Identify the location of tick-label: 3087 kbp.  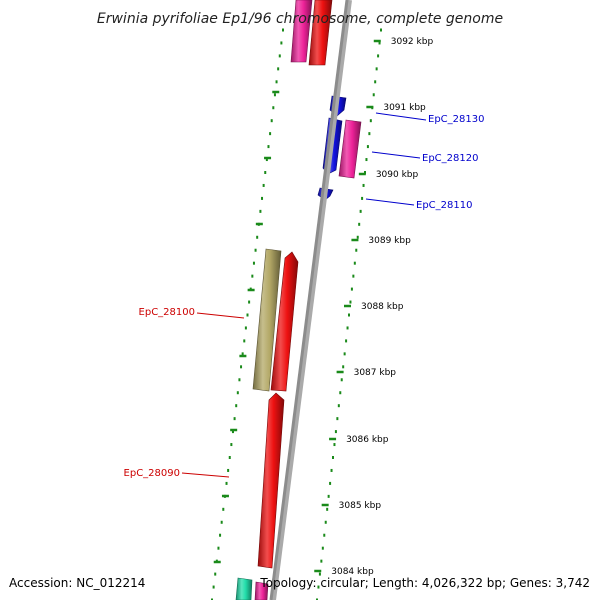
(375, 373).